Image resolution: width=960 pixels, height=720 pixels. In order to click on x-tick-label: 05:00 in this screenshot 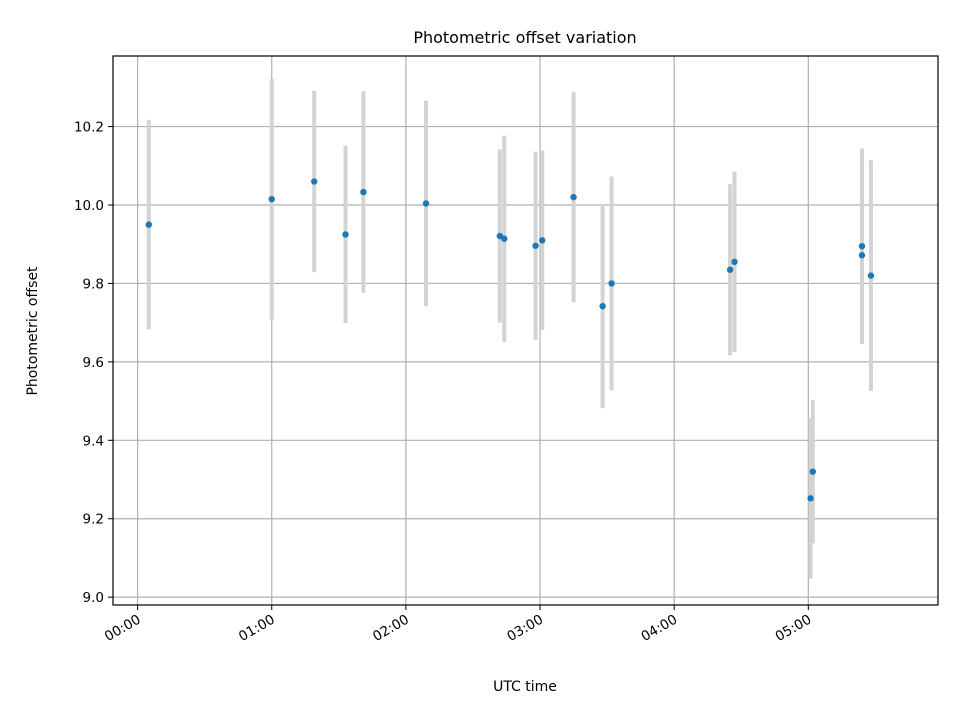, I will do `click(794, 628)`.